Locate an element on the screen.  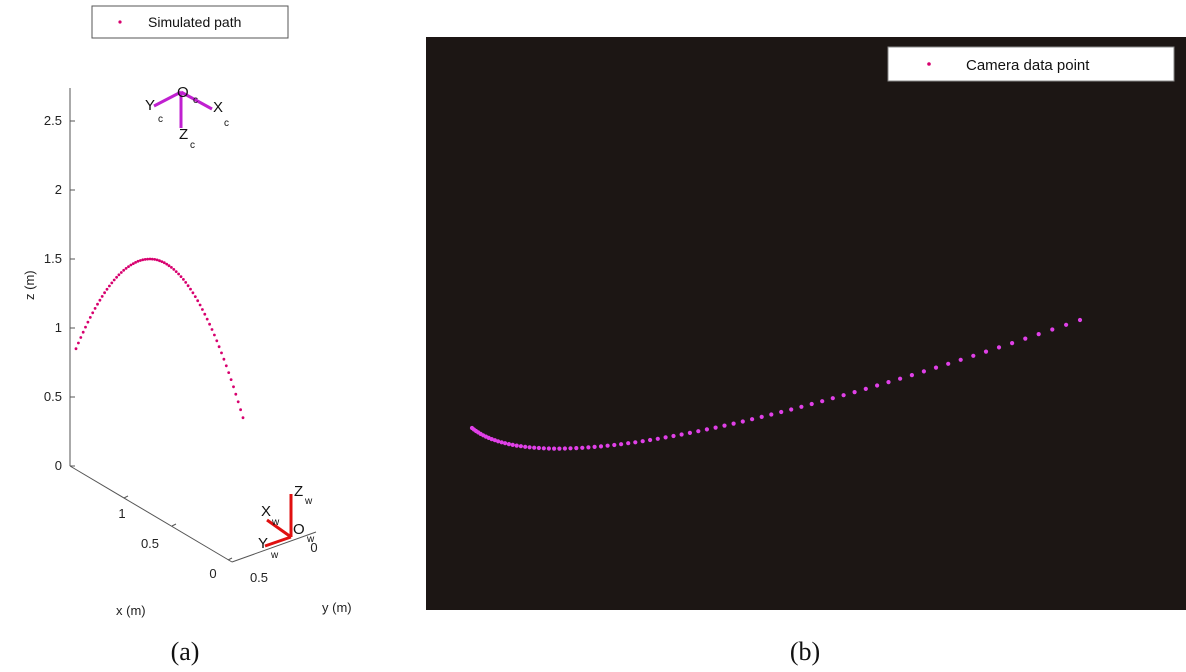
x-tick-label: 1 is located at coordinates (121, 513).